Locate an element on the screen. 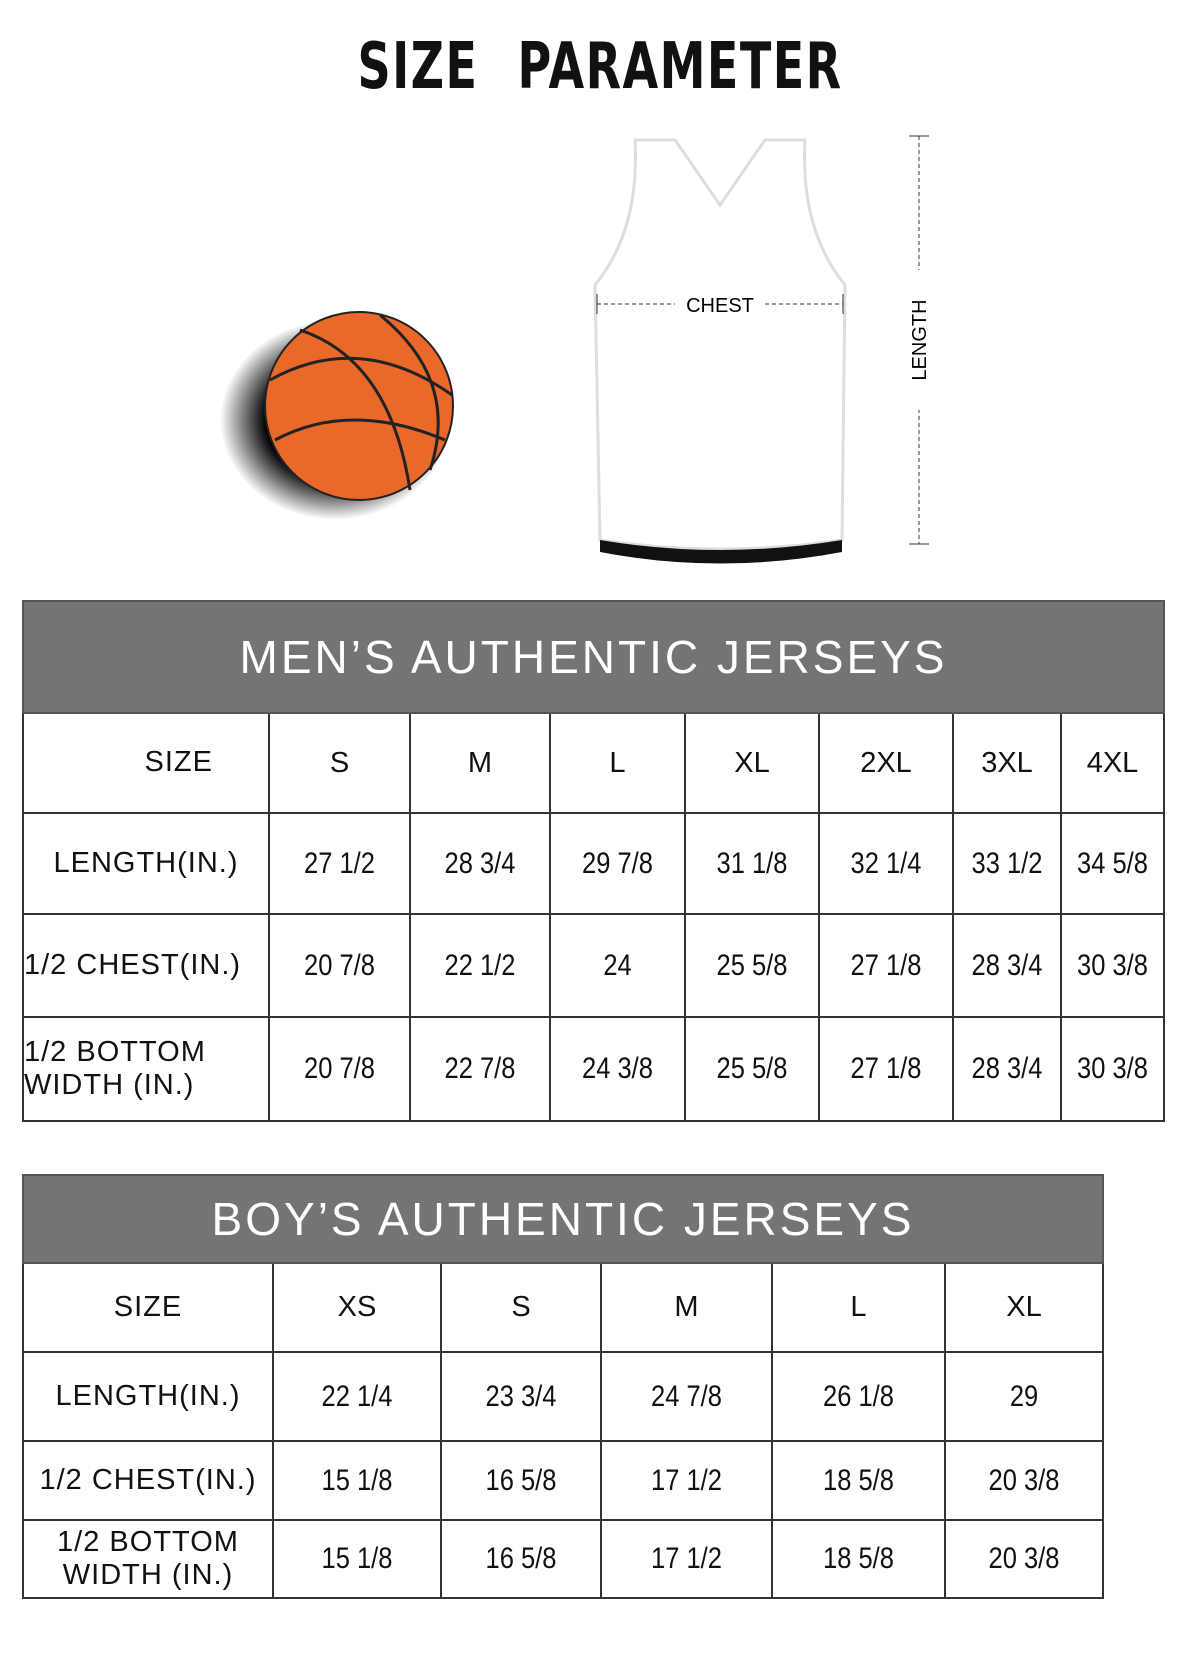  size-header: XS is located at coordinates (357, 1307).